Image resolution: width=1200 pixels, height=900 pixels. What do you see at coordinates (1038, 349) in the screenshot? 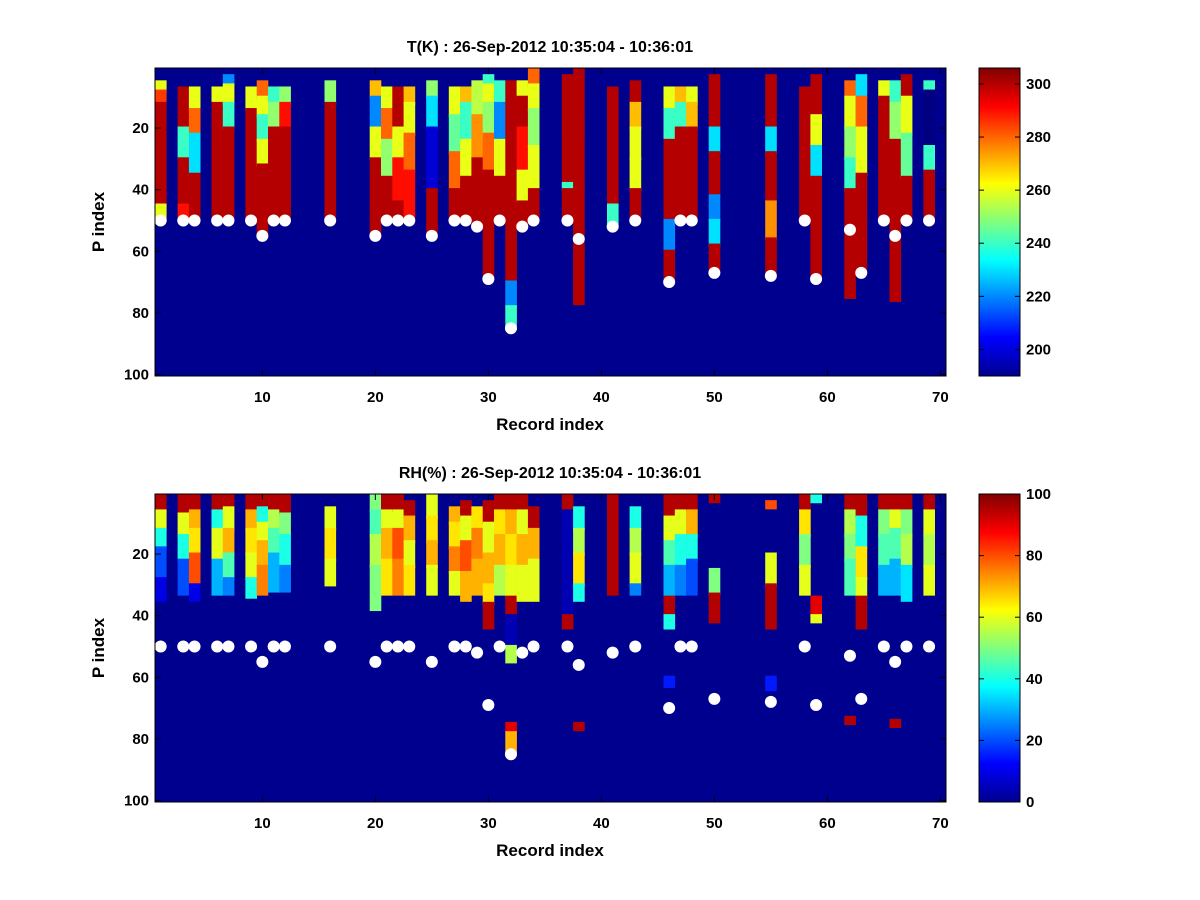
I see `colorbar-tick-label: 200` at bounding box center [1038, 349].